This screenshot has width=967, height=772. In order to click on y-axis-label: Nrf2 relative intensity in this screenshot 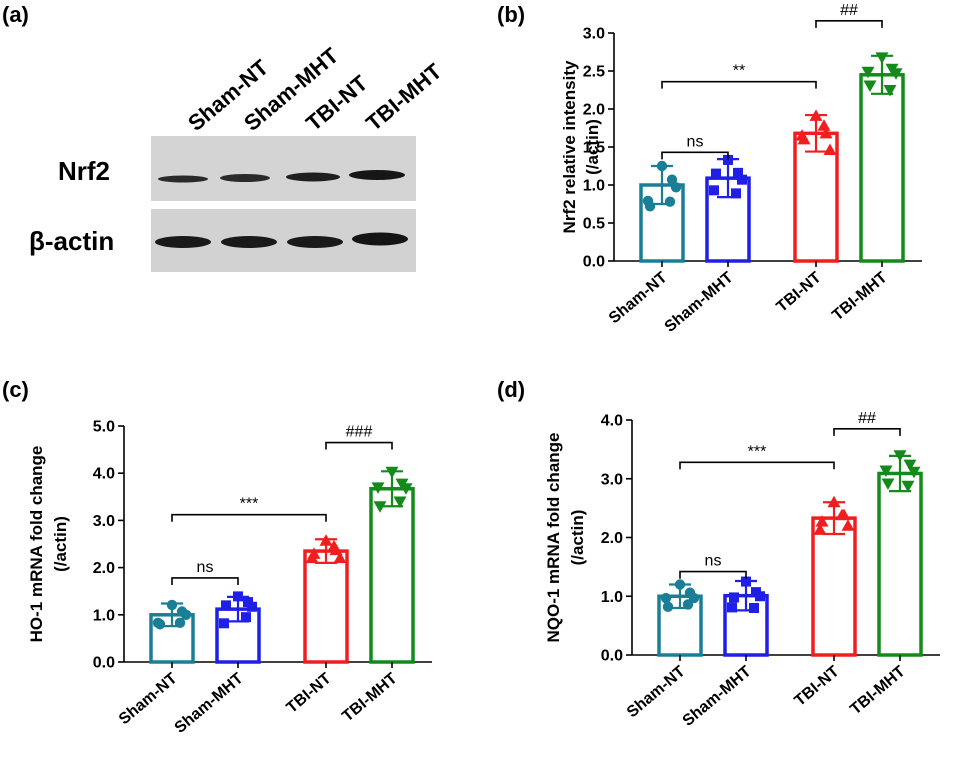, I will do `click(569, 146)`.